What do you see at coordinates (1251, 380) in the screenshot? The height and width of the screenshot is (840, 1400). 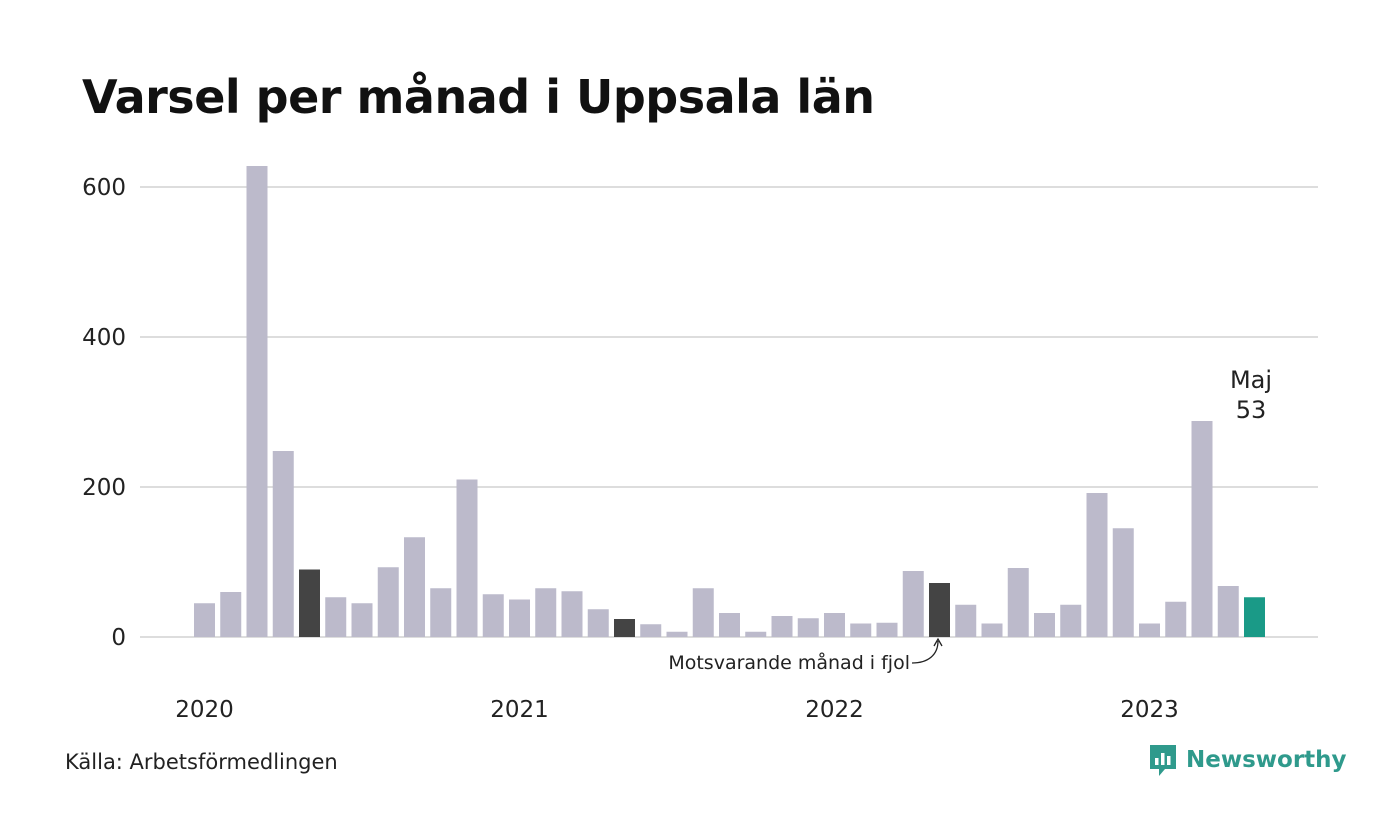 I see `callout-month: Maj` at bounding box center [1251, 380].